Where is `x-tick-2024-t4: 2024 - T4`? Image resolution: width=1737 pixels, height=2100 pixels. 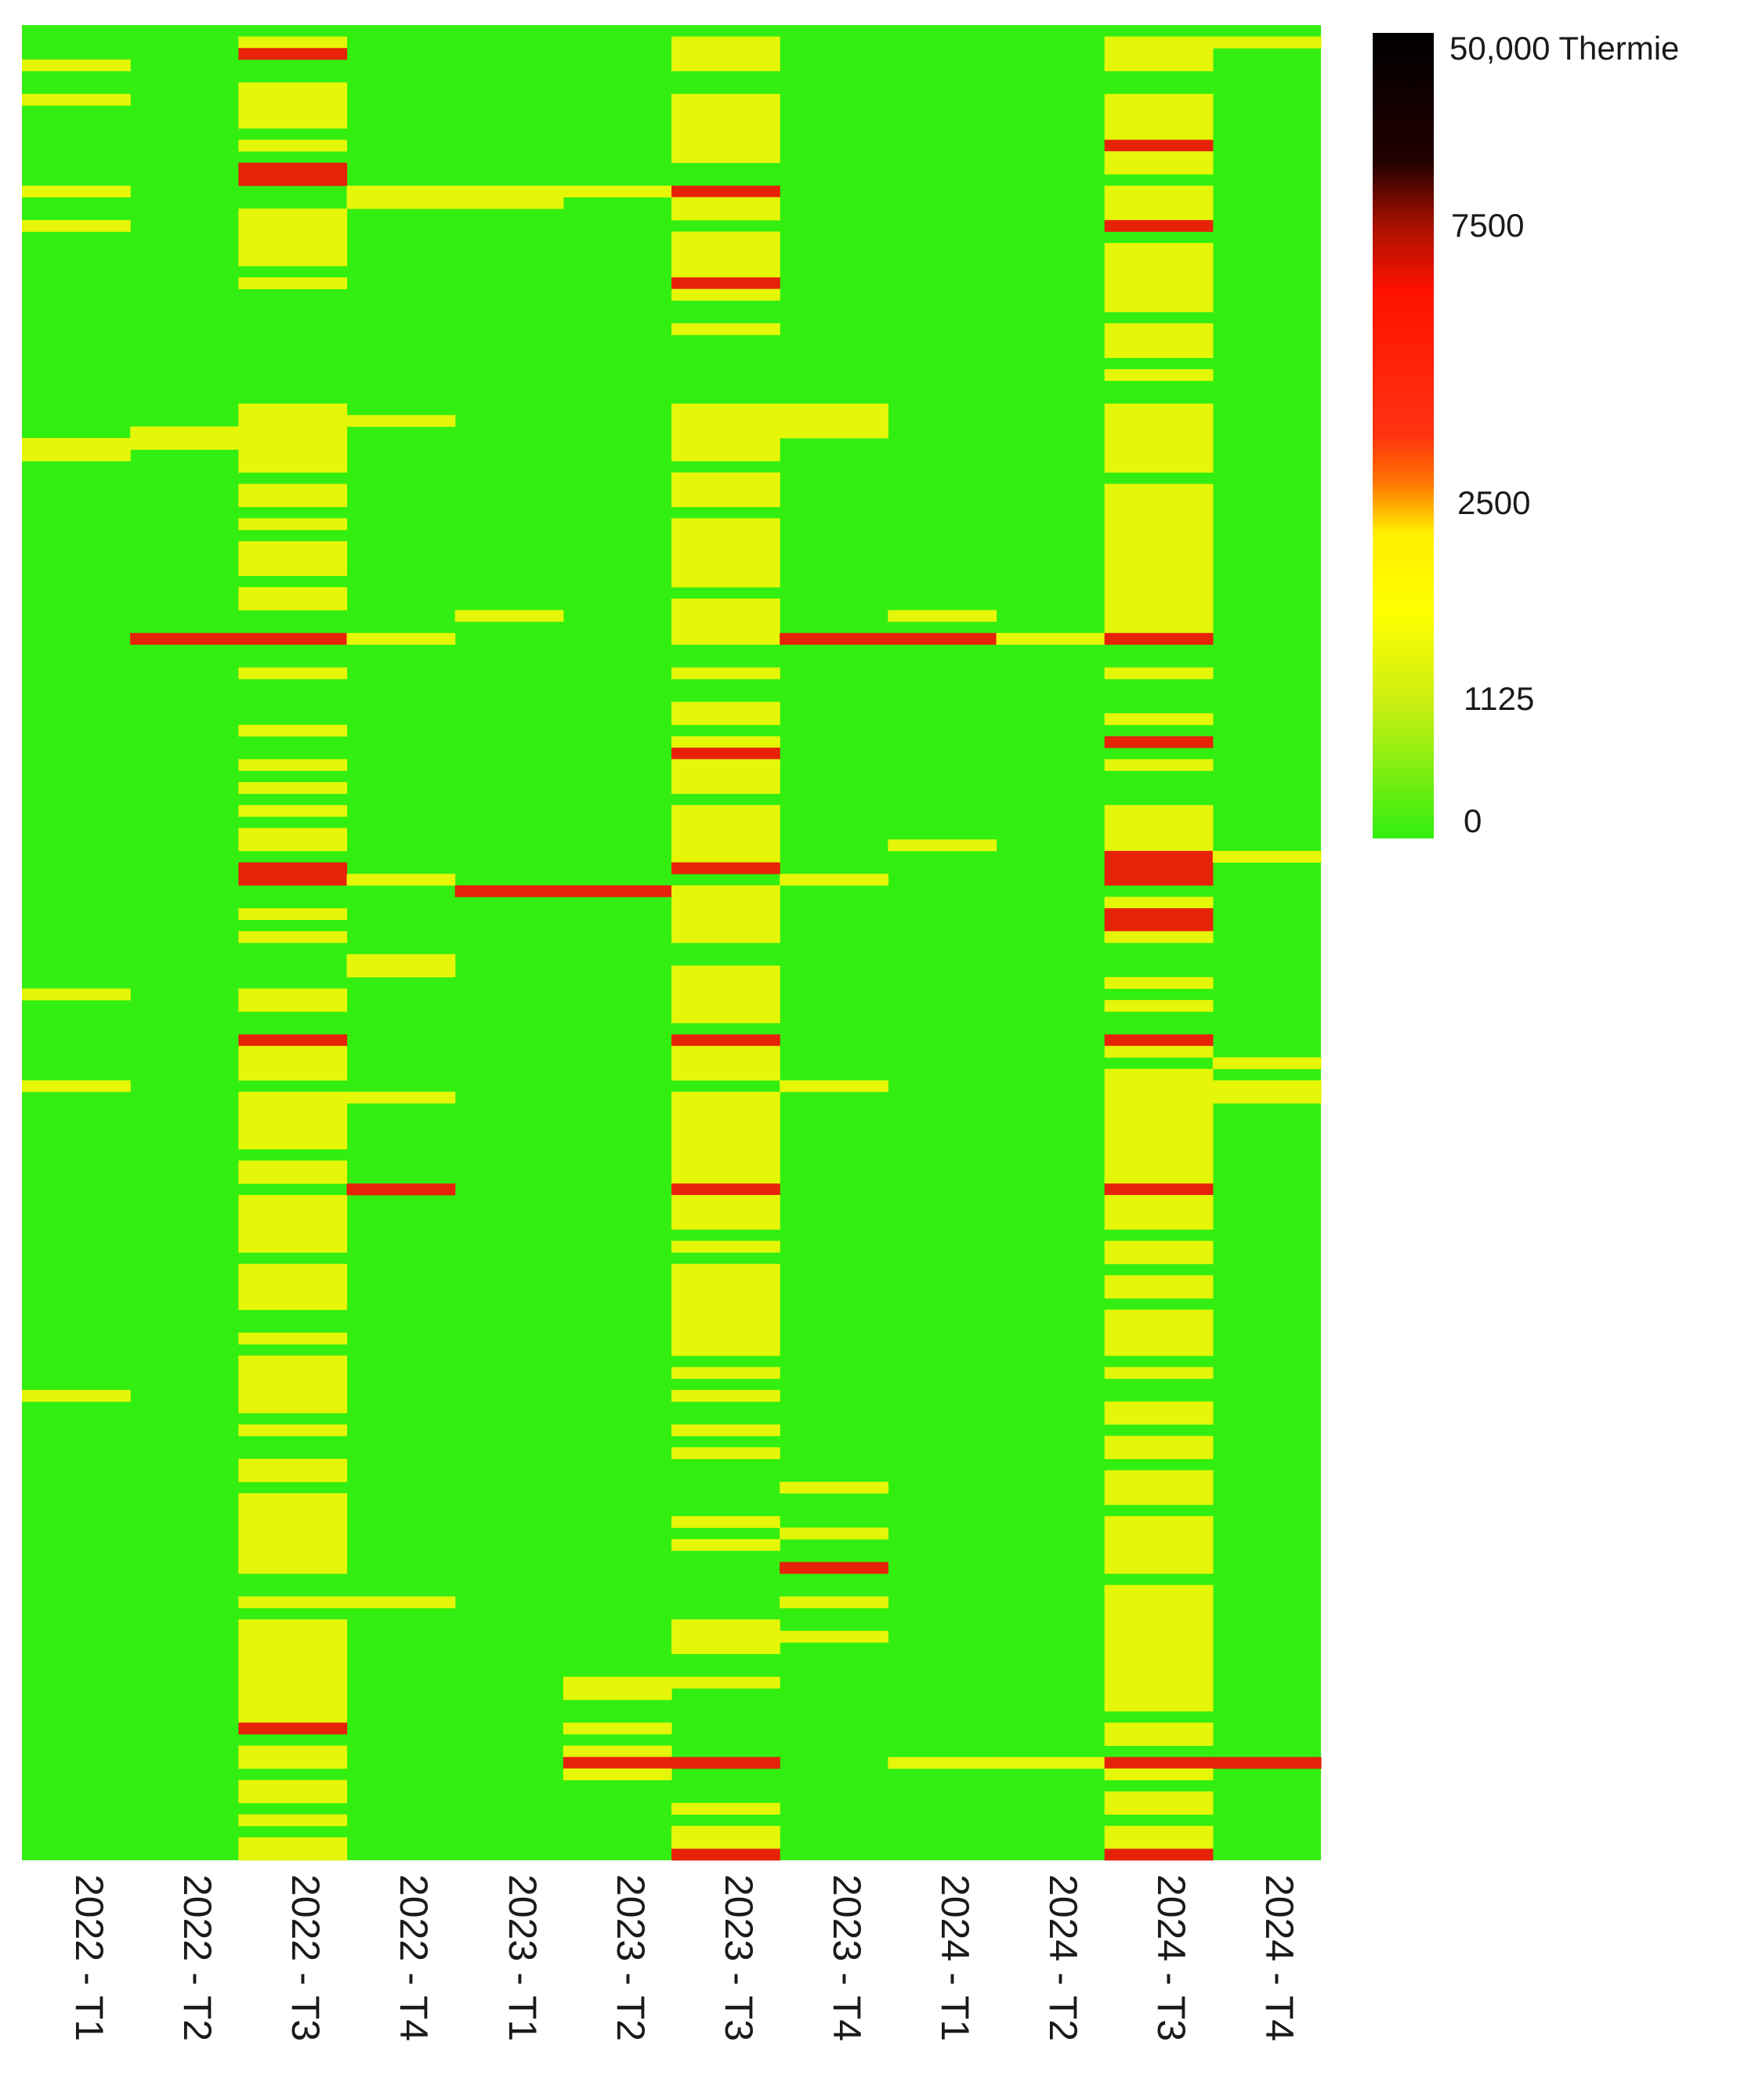
x-tick-2024-t4: 2024 - T4 is located at coordinates (1279, 1957).